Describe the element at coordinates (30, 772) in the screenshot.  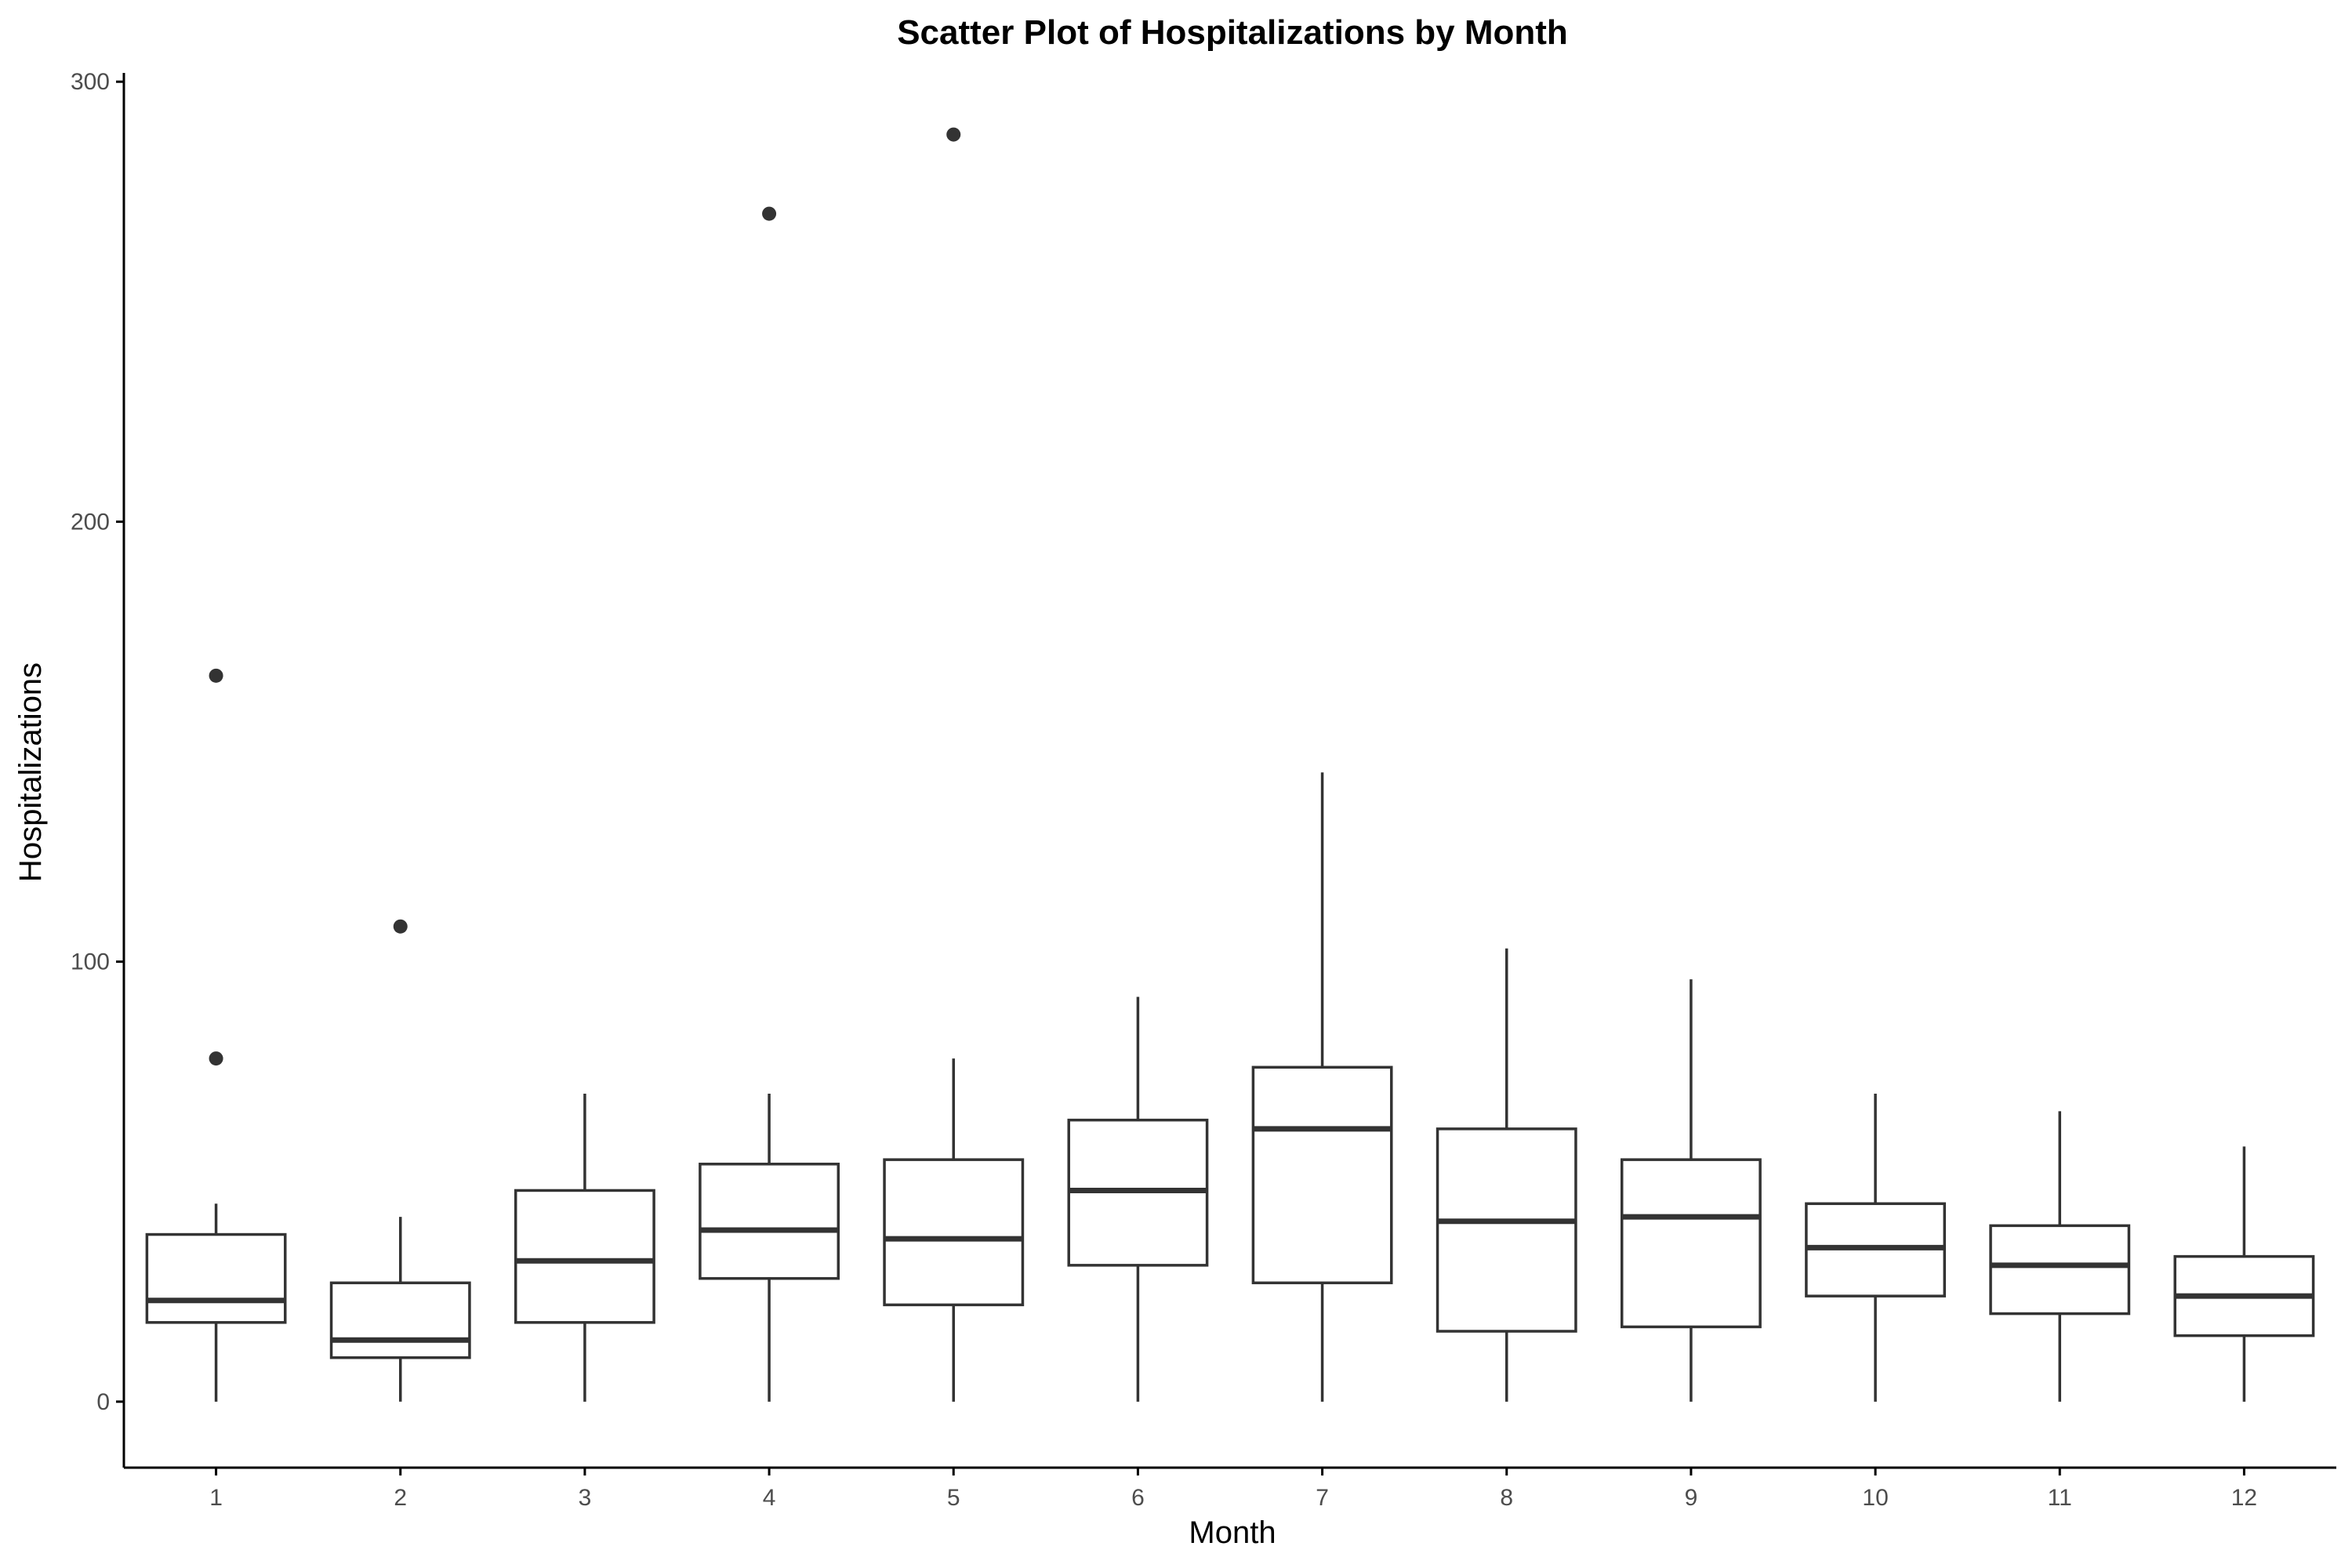
I see `y-axis-label: Hospitalizations` at that location.